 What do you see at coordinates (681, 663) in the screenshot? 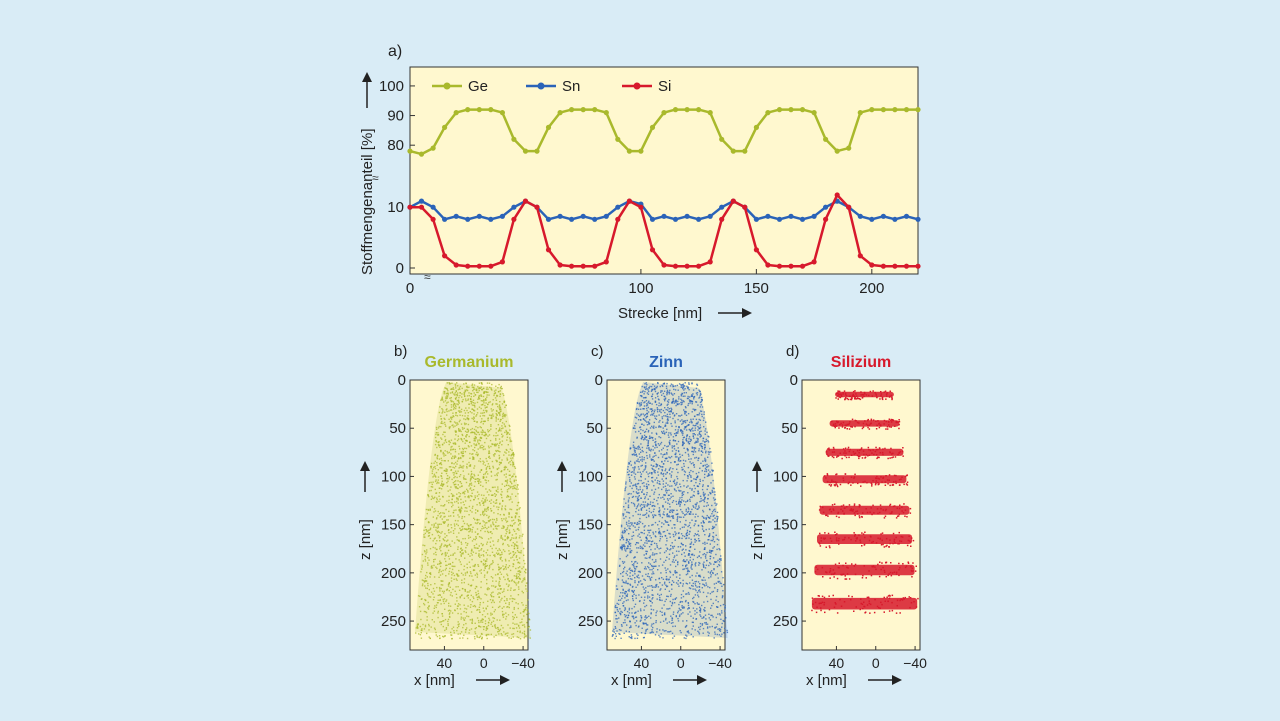
I see `x-tick-label: 0` at bounding box center [681, 663].